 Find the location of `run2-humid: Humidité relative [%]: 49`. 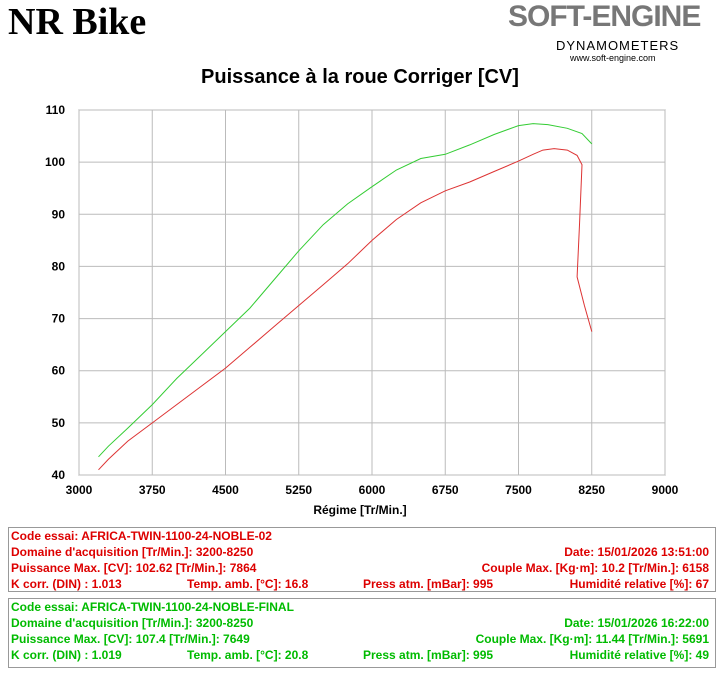

run2-humid: Humidité relative [%]: 49 is located at coordinates (639, 655).